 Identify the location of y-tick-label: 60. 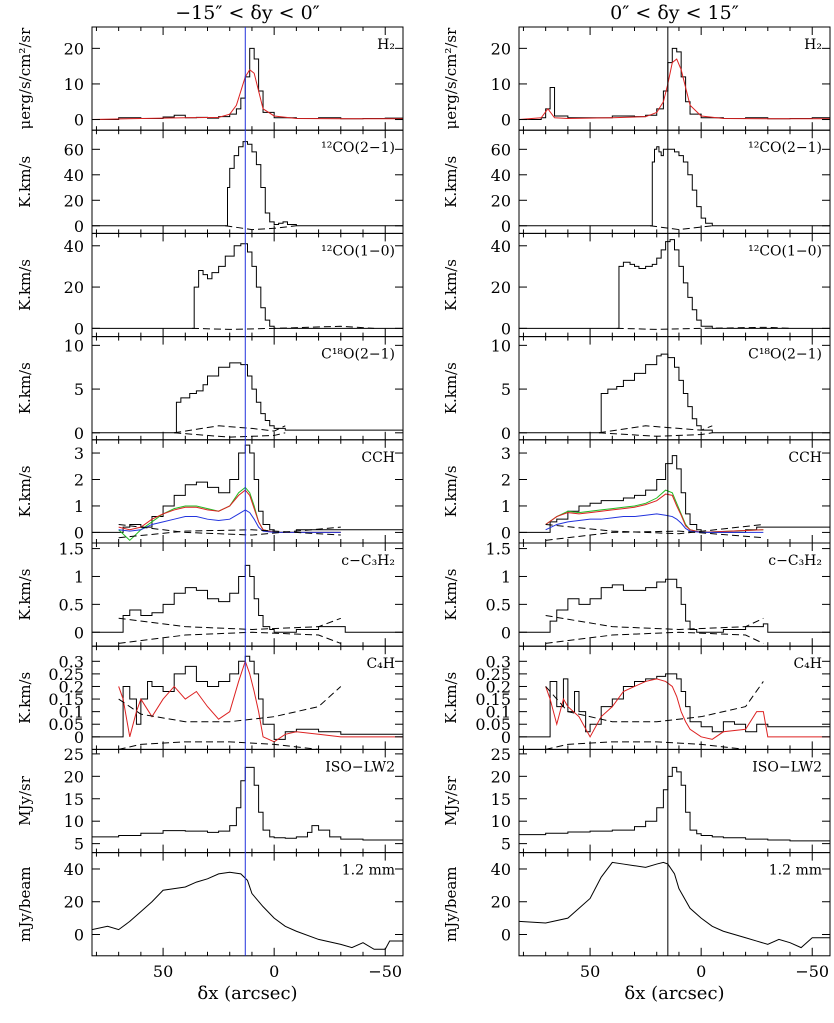
(501, 149).